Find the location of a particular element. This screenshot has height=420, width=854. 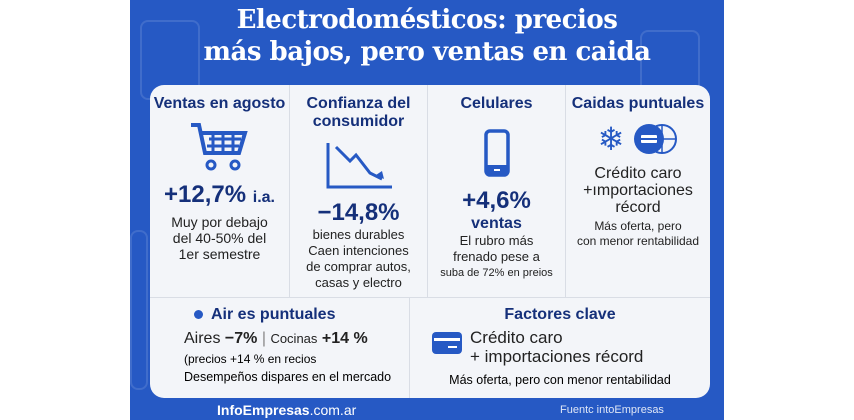

ventas-value: +12,7% i.a. is located at coordinates (219, 194).